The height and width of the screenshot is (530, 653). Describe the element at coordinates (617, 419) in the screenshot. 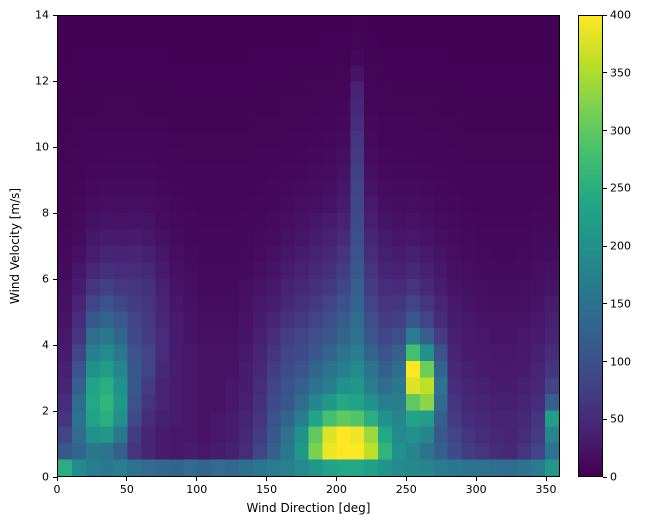

I see `colorbar-tick-label: 50` at that location.